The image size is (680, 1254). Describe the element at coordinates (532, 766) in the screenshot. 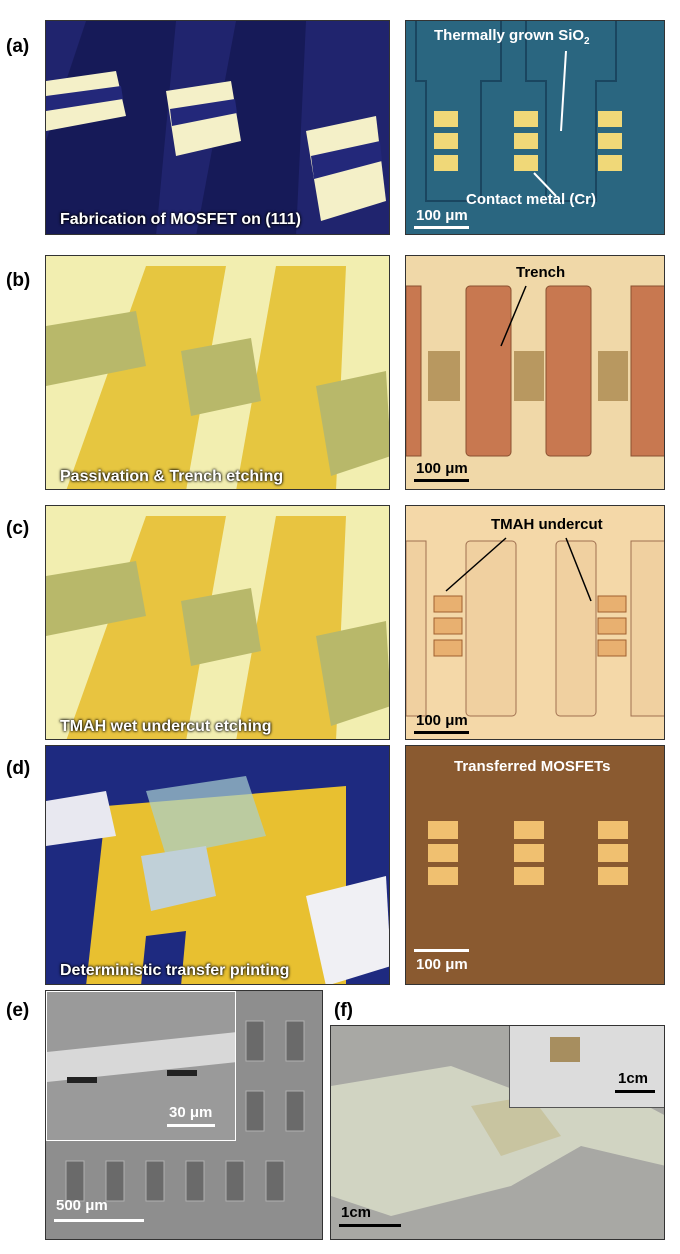

I see `annotation: Transferred MOSFETs` at that location.